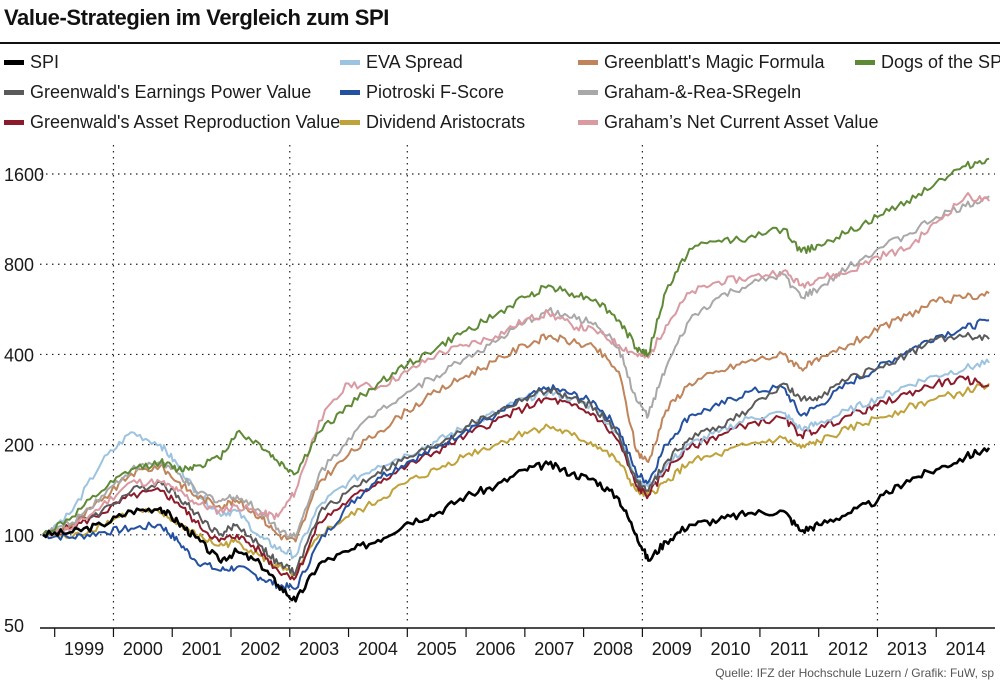 This screenshot has height=683, width=1000. Describe the element at coordinates (435, 92) in the screenshot. I see `legend-label: Piotroski F-Score` at that location.